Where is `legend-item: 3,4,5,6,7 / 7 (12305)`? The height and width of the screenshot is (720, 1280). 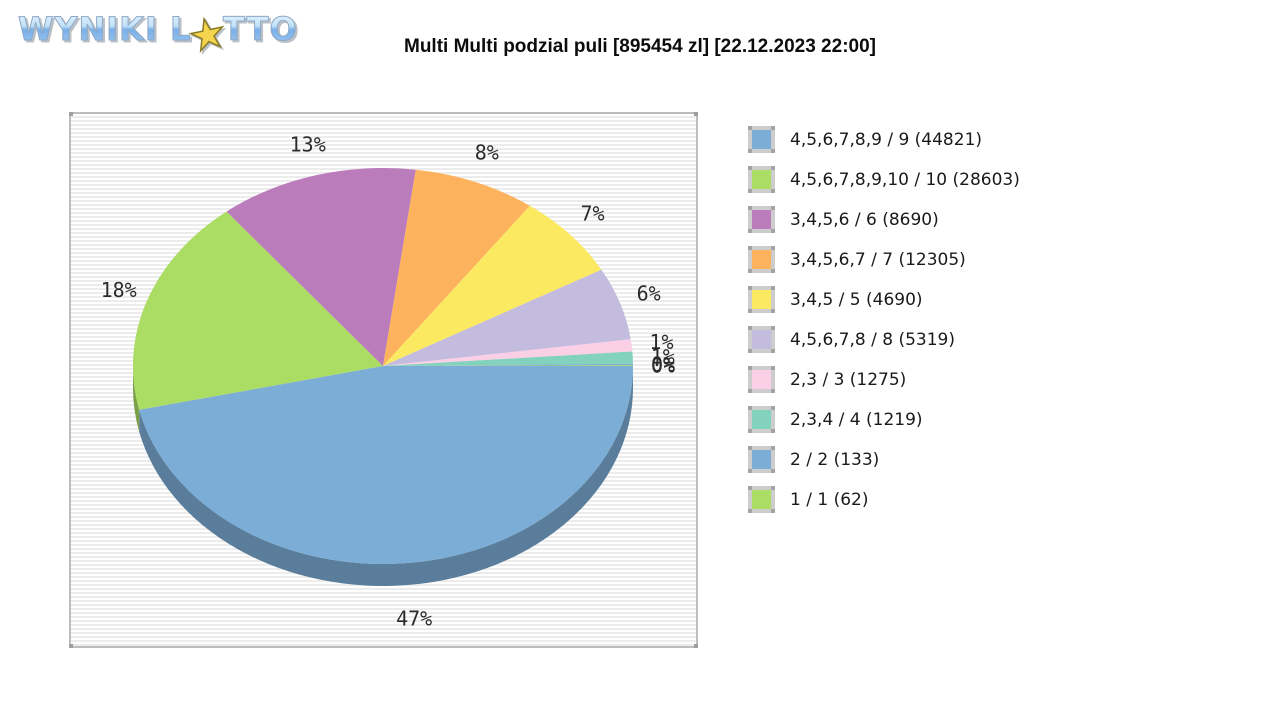
legend-item: 3,4,5,6,7 / 7 (12305) is located at coordinates (884, 259).